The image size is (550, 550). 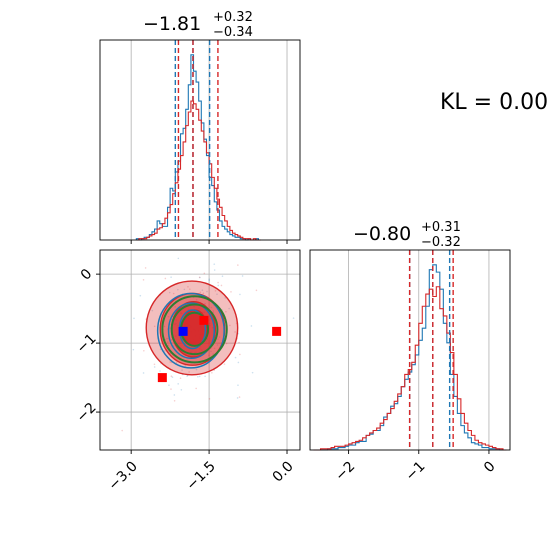 What do you see at coordinates (87, 413) in the screenshot?
I see `joint-y-tick-label-2: −2` at bounding box center [87, 413].